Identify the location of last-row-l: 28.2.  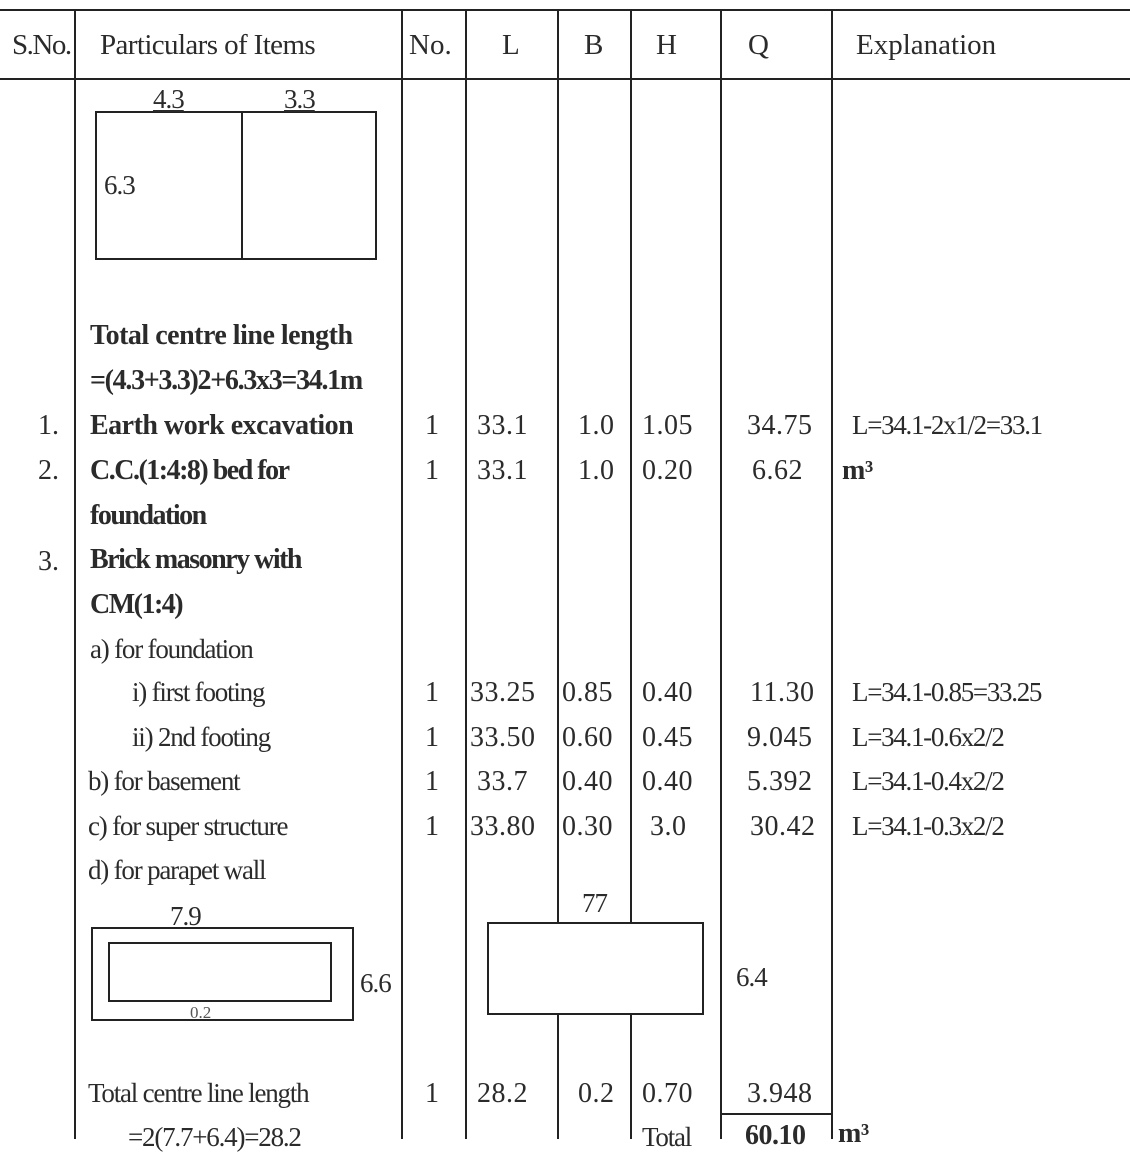
(502, 1093).